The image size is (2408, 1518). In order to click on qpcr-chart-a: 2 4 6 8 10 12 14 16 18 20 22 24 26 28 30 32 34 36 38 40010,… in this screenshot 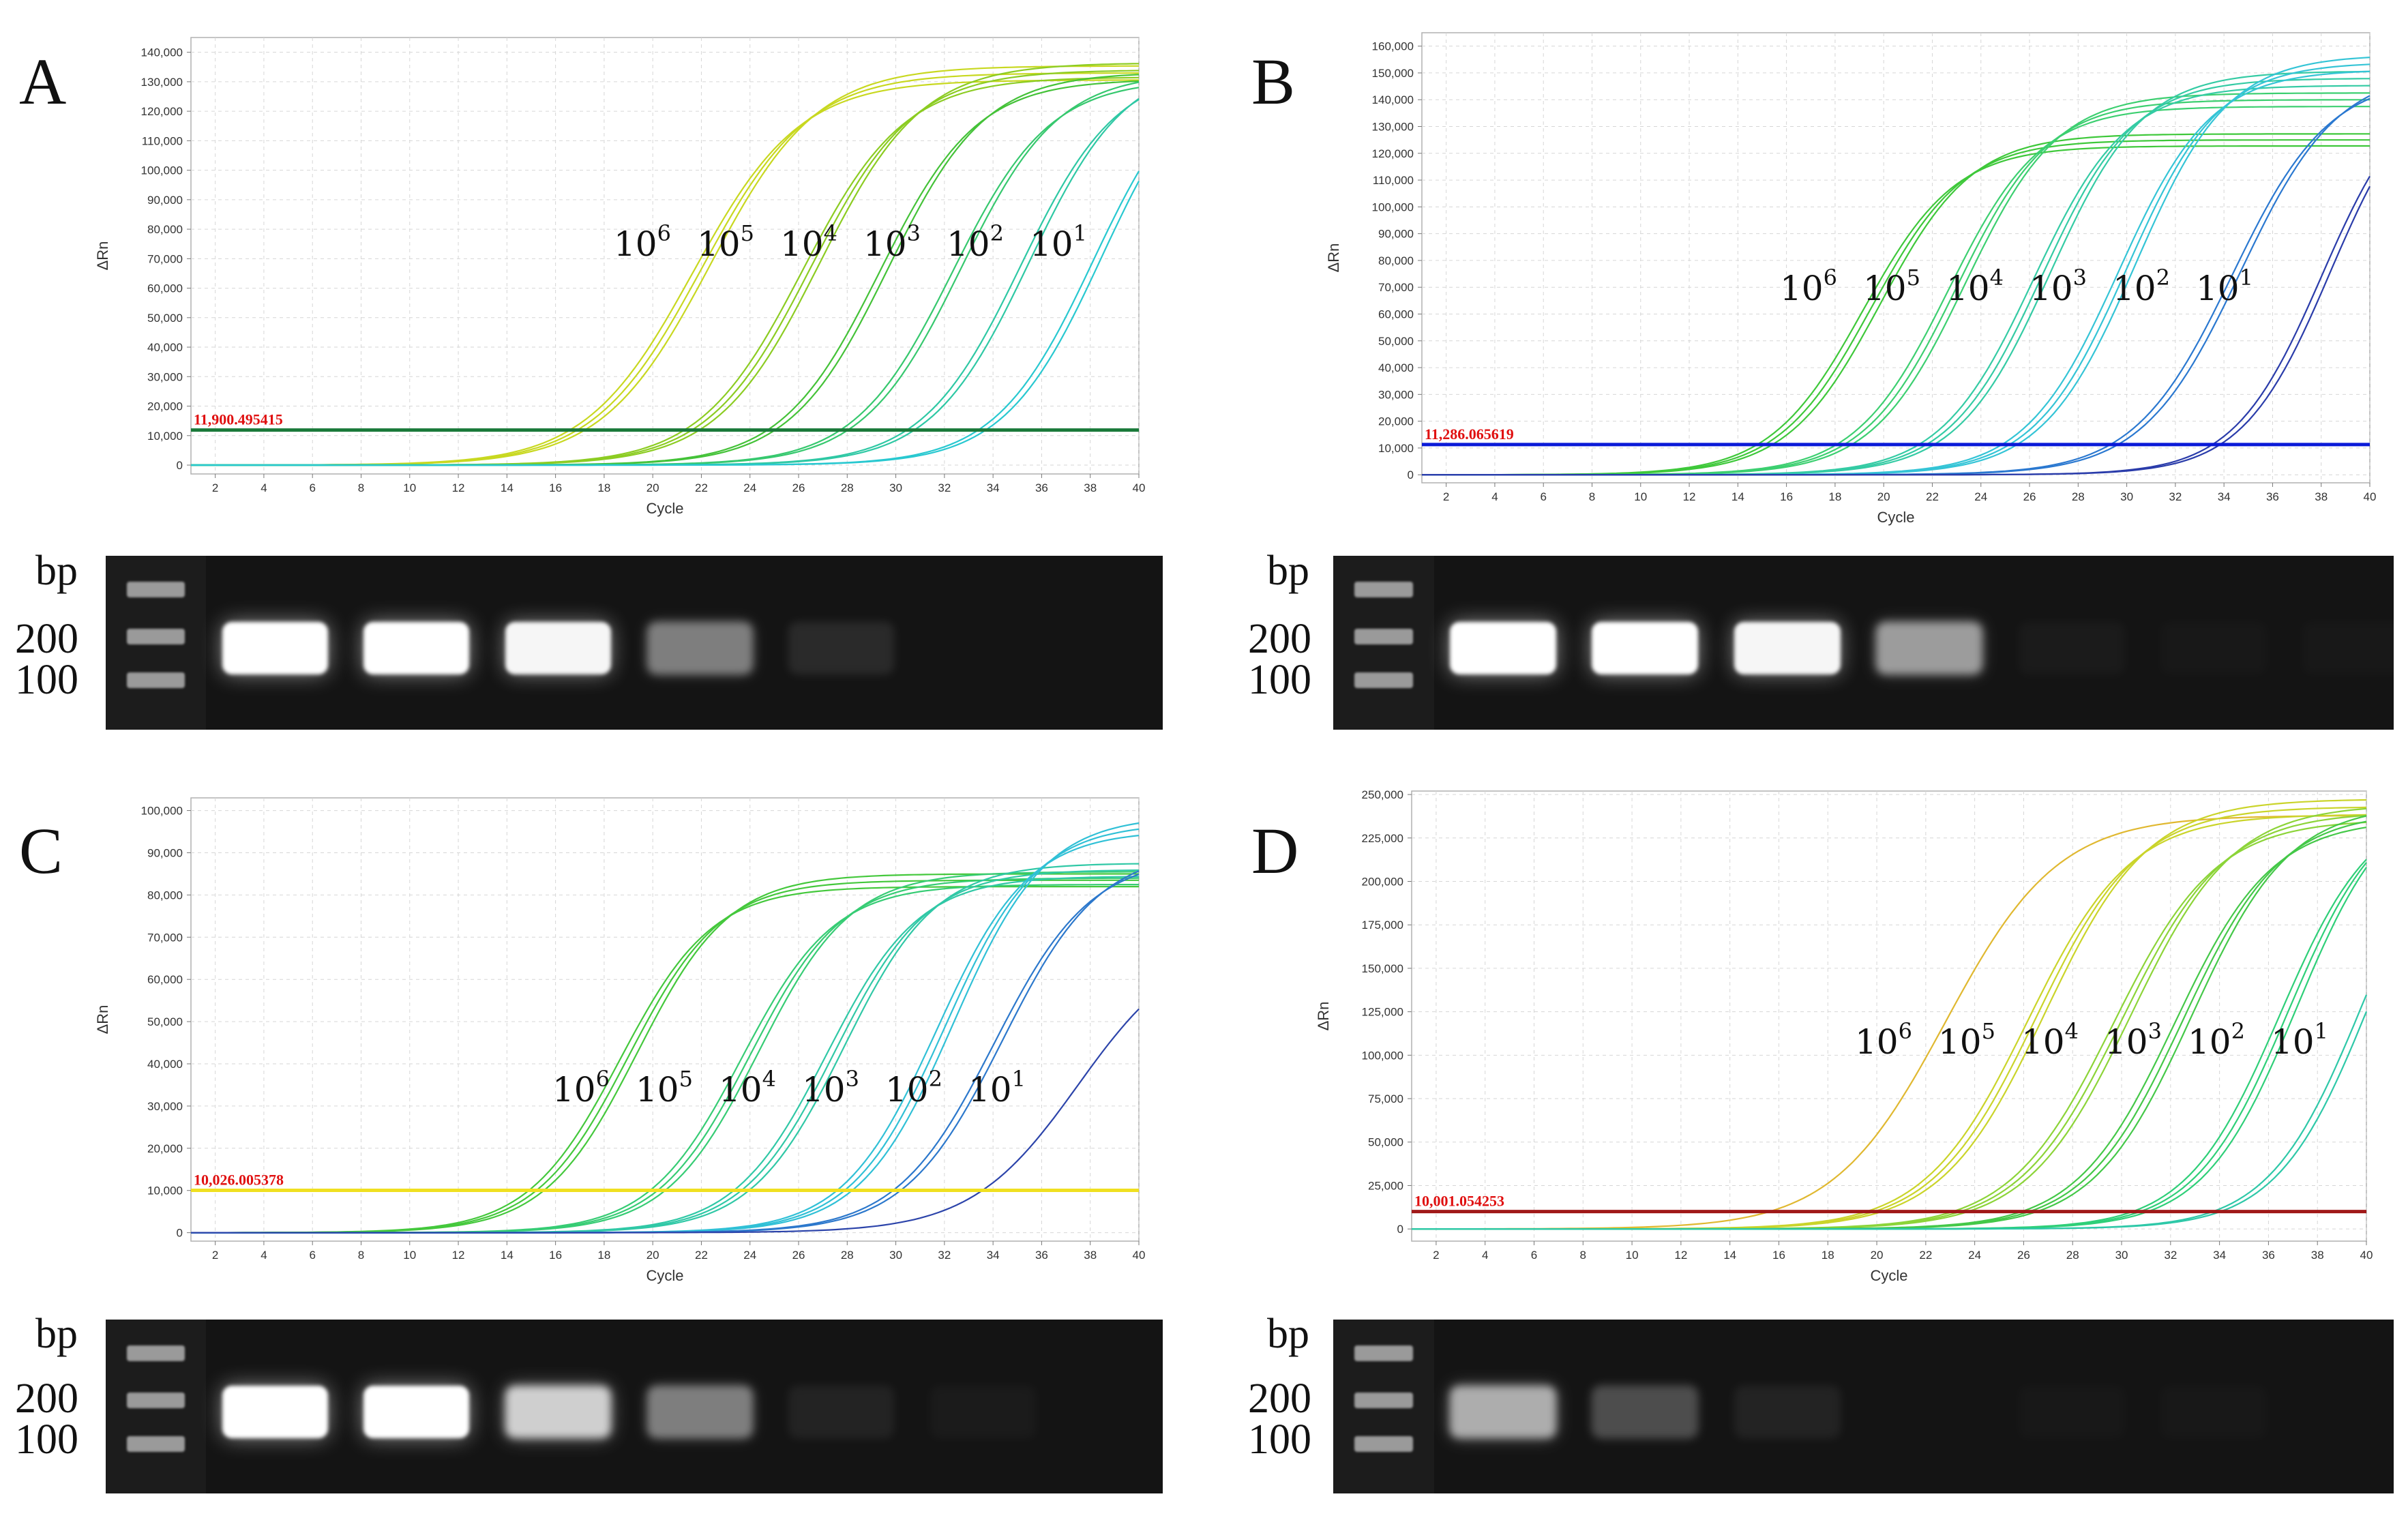, I will do `click(619, 277)`.